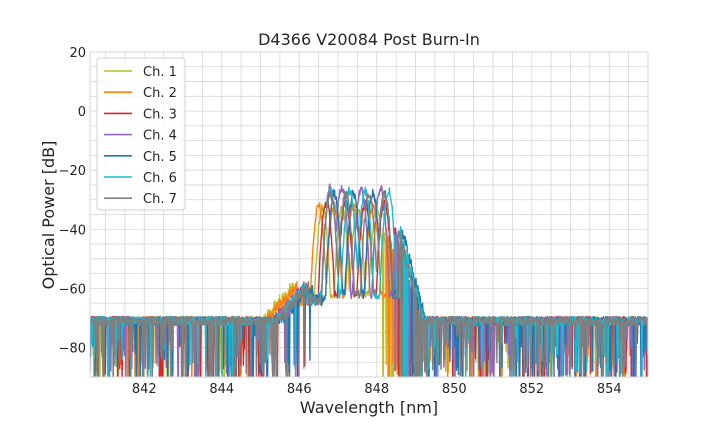 Image resolution: width=720 pixels, height=432 pixels. What do you see at coordinates (160, 72) in the screenshot?
I see `legend-entry: Ch. 1` at bounding box center [160, 72].